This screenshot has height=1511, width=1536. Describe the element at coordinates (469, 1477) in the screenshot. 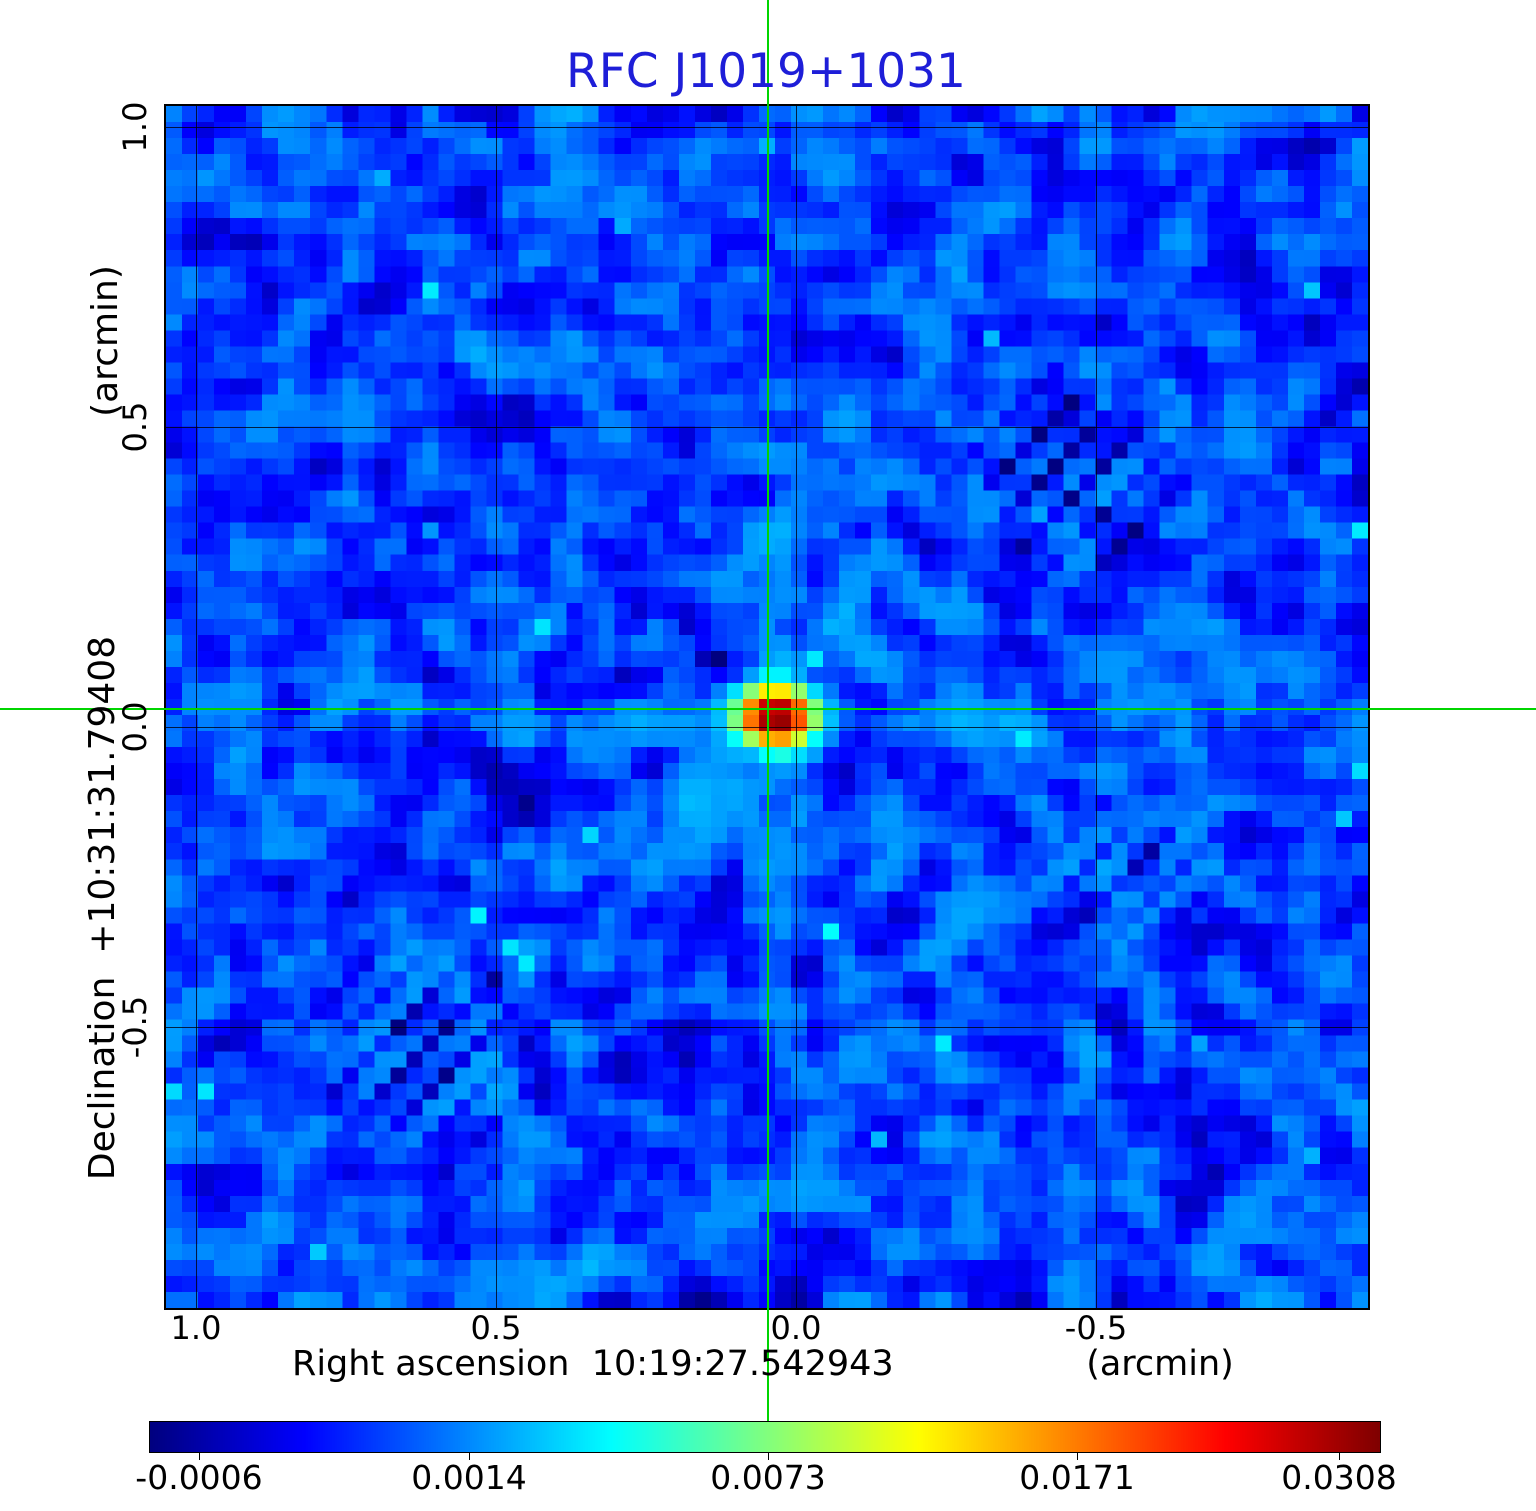

I see `colorbar-label: 0.0014` at that location.